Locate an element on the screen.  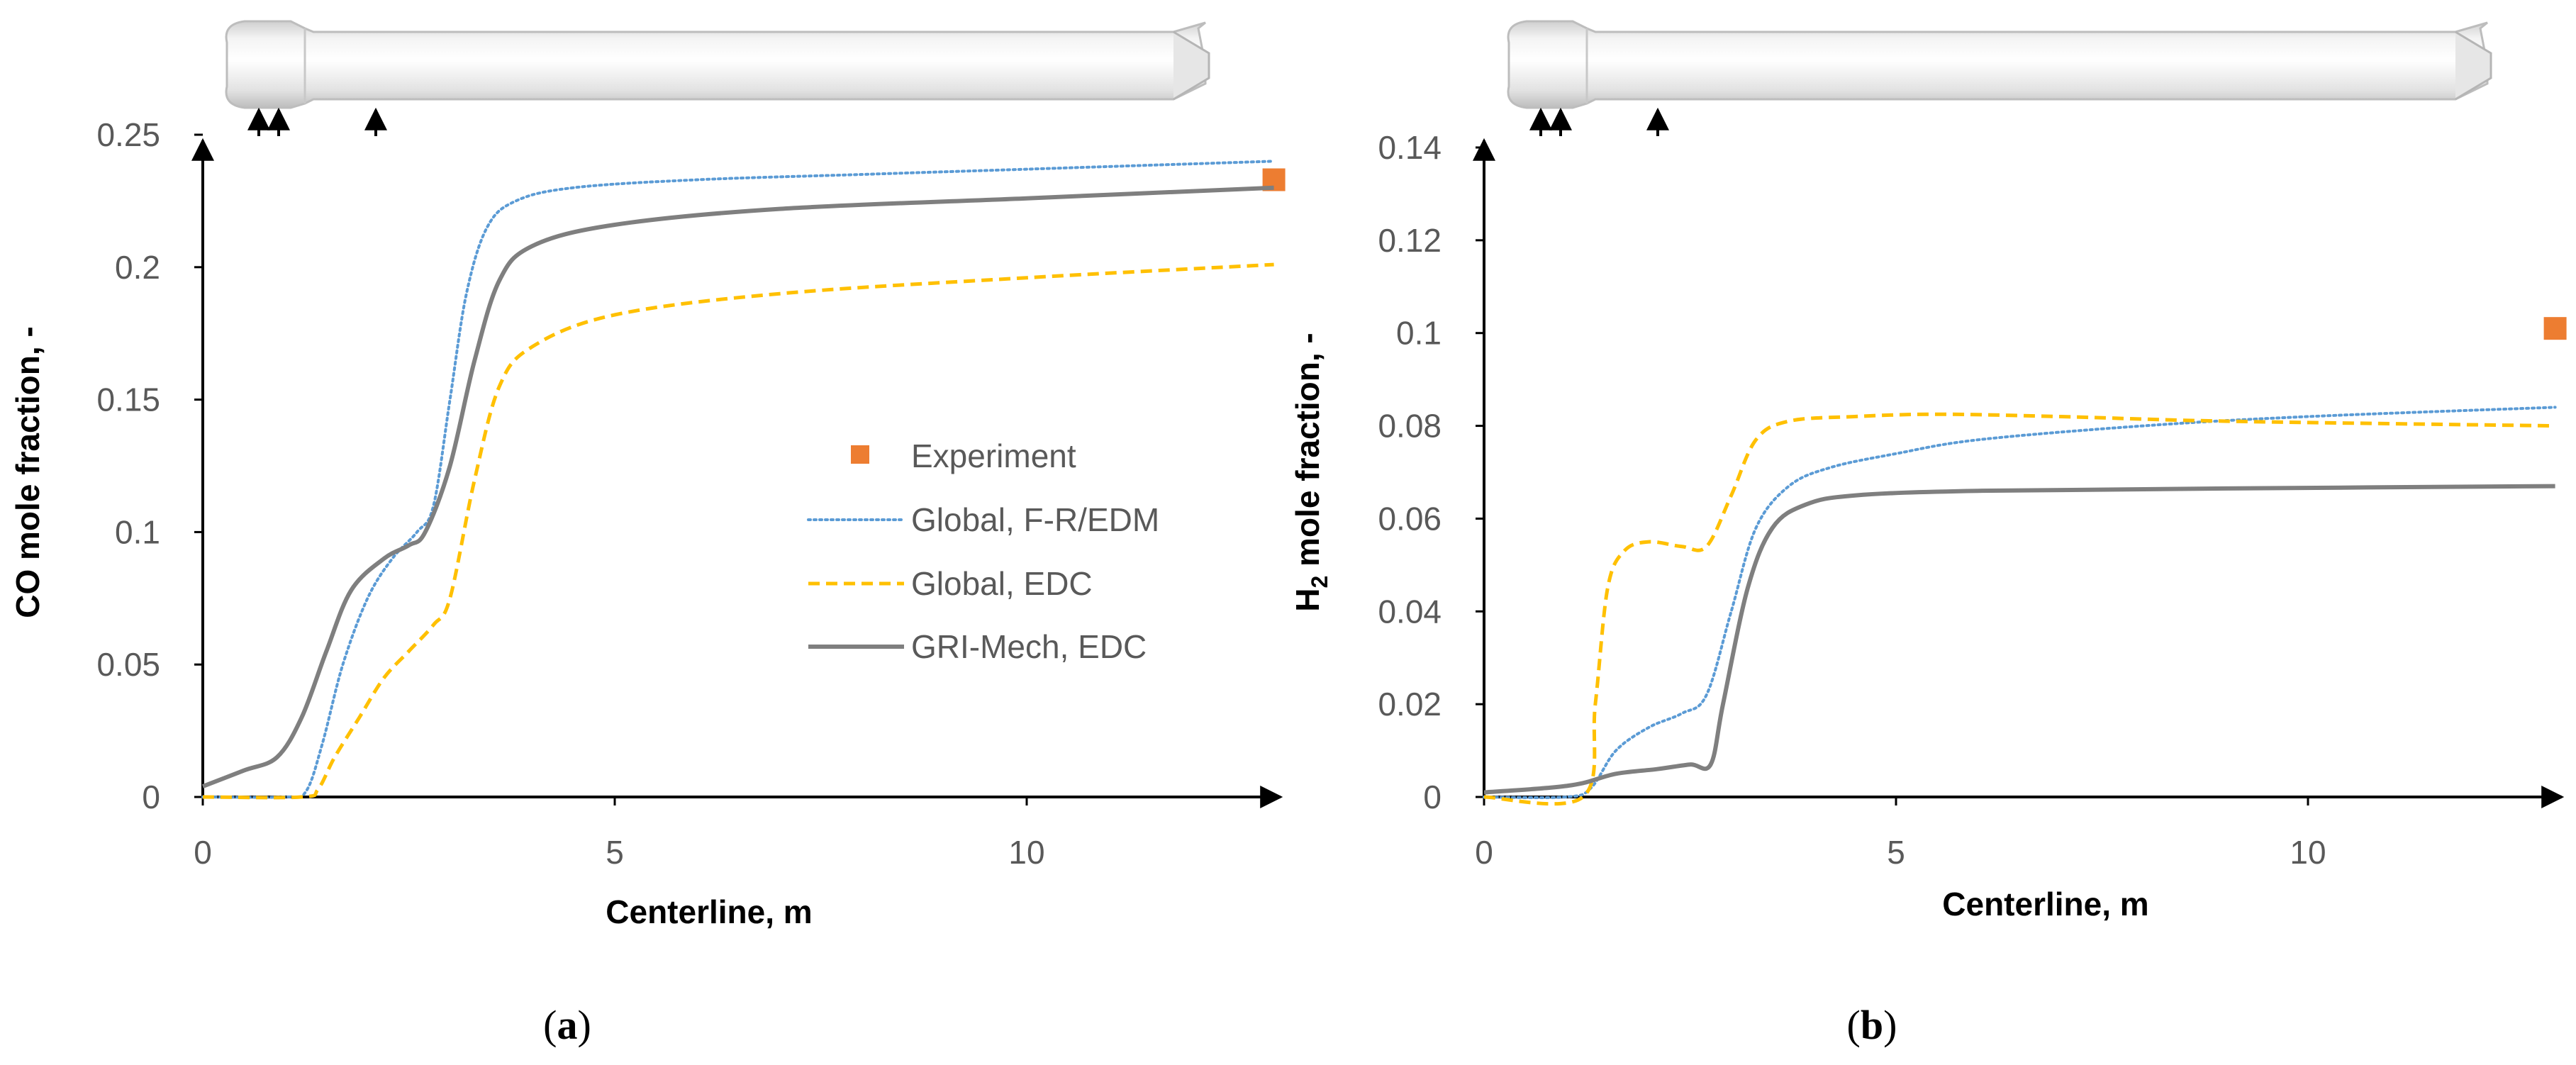
y-tick-label-b: 0.06 is located at coordinates (1410, 519).